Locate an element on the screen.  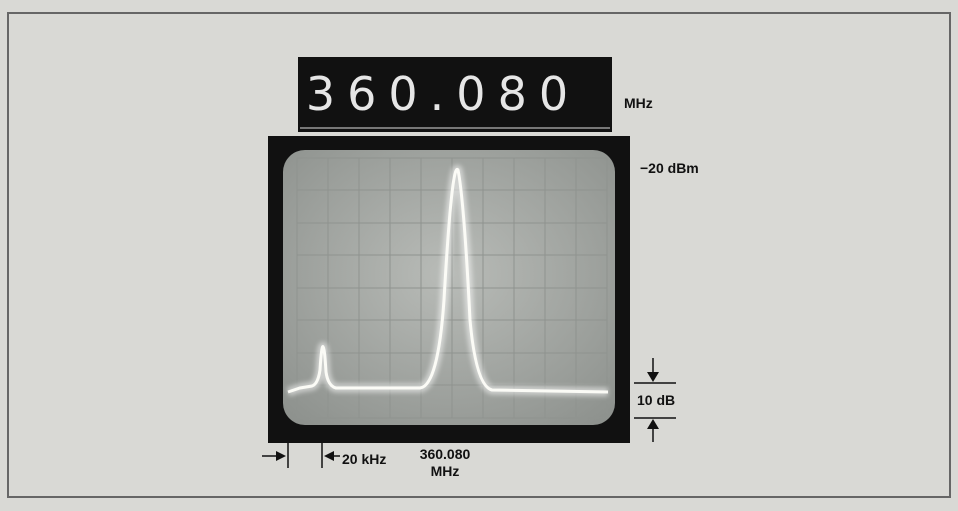
span-arrowhead-left is located at coordinates (281, 456).